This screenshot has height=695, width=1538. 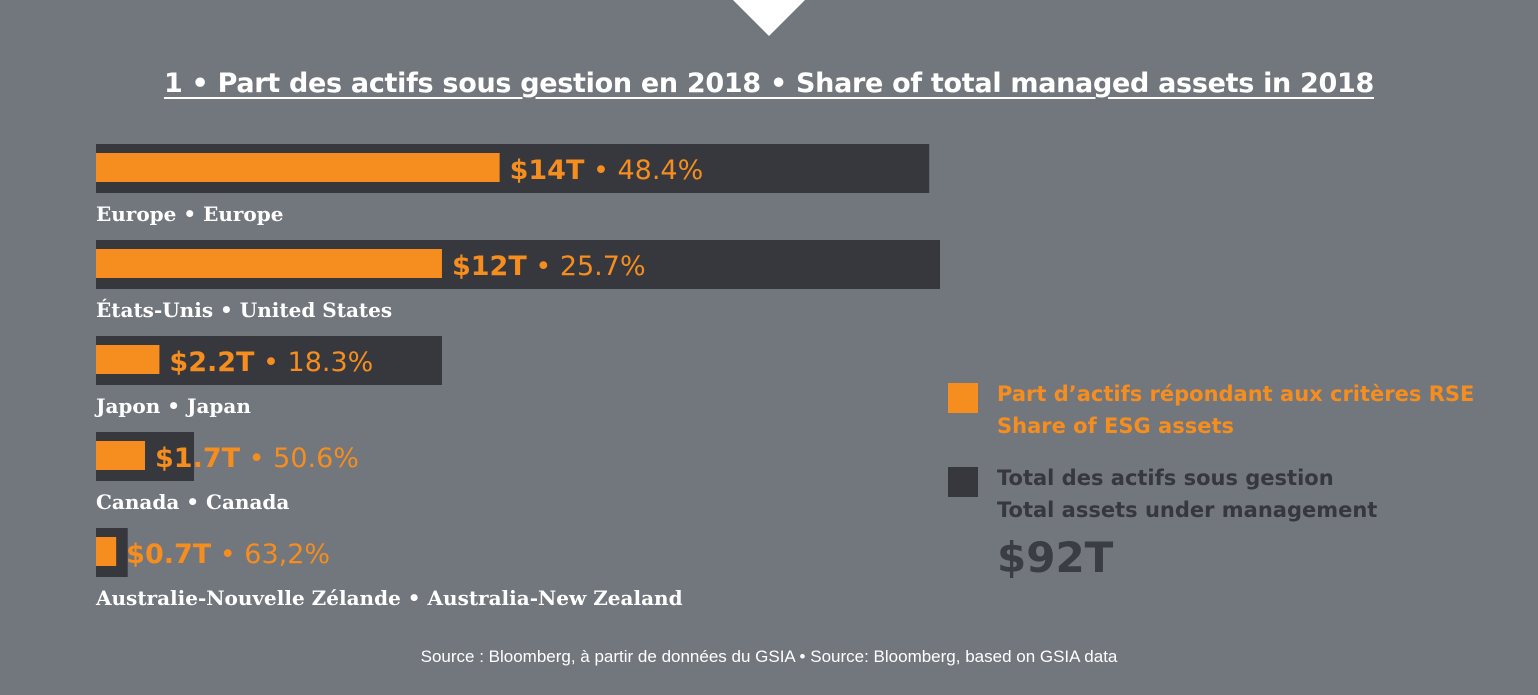 What do you see at coordinates (257, 458) in the screenshot?
I see `bar-value-label: $1.7T • 50.6%` at bounding box center [257, 458].